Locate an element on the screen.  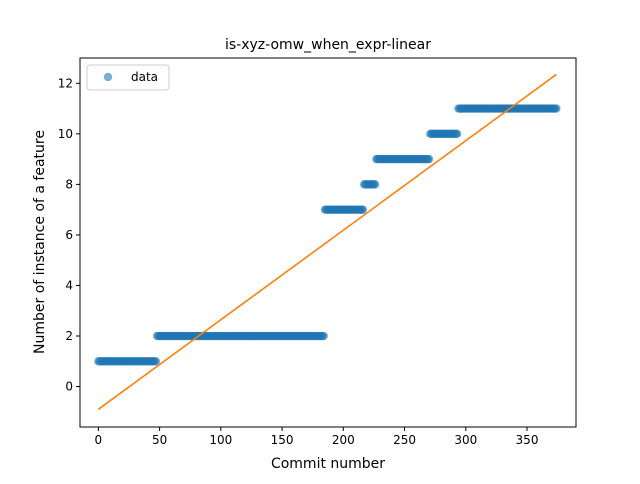
x-axis-label: Commit number is located at coordinates (328, 464).